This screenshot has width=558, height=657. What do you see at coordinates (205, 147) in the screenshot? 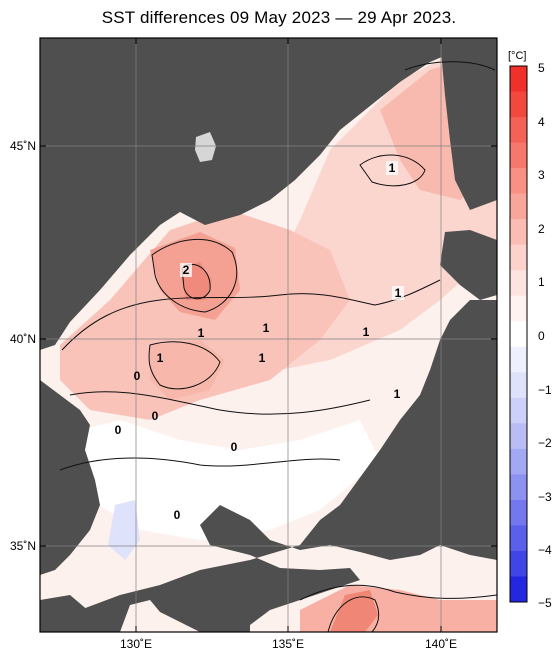
I see `lake-xingkai` at bounding box center [205, 147].